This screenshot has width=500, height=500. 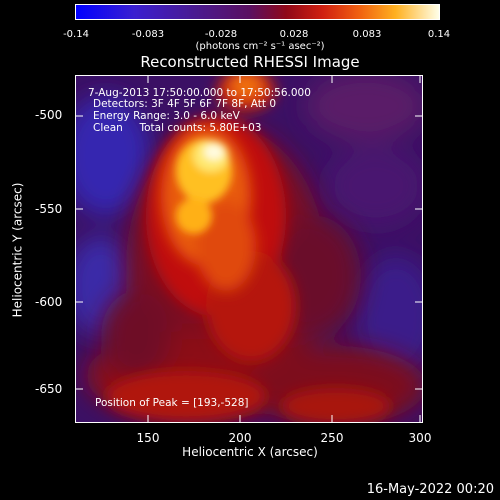 What do you see at coordinates (166, 116) in the screenshot?
I see `energy-range-label: Energy Range: 3.0 - 6.0 keV` at bounding box center [166, 116].